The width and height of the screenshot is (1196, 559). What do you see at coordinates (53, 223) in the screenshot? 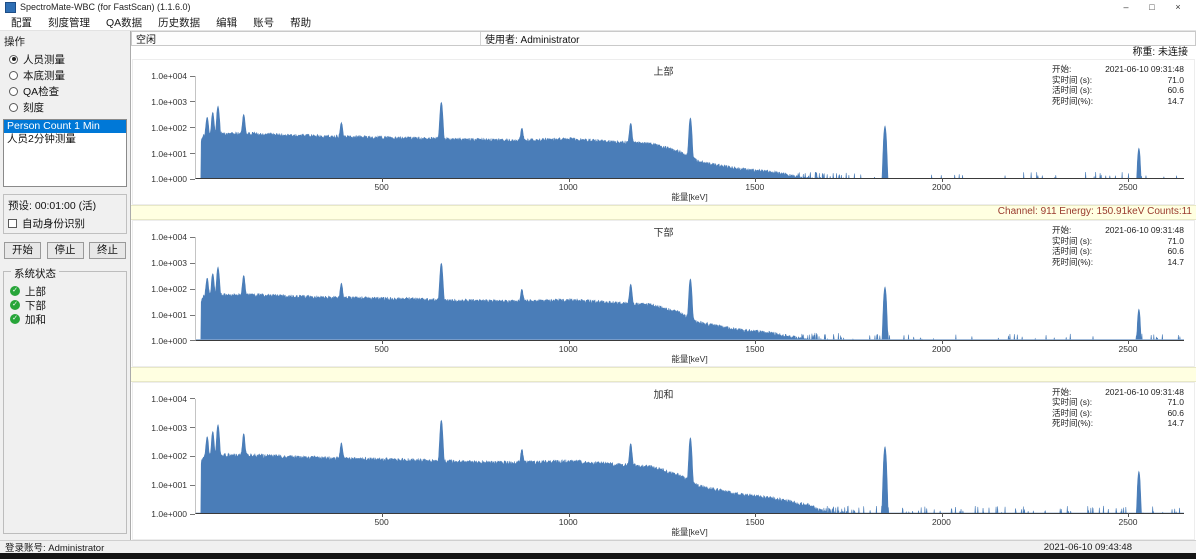
I see `checkbox-label: 自动身份识别` at bounding box center [53, 223].